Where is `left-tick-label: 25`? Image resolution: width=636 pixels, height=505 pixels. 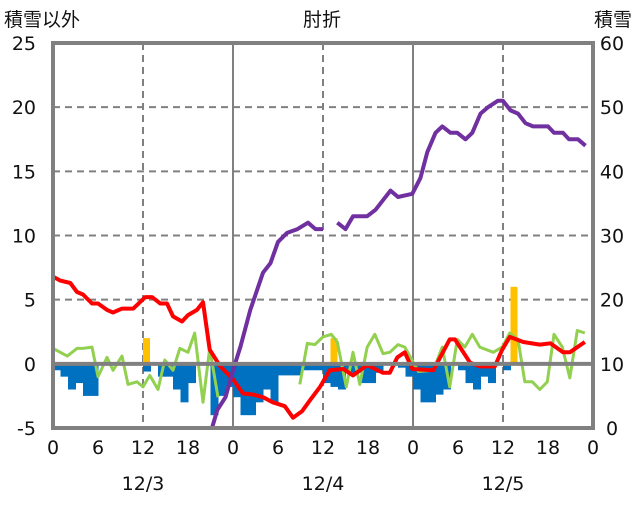 left-tick-label: 25 is located at coordinates (24, 44).